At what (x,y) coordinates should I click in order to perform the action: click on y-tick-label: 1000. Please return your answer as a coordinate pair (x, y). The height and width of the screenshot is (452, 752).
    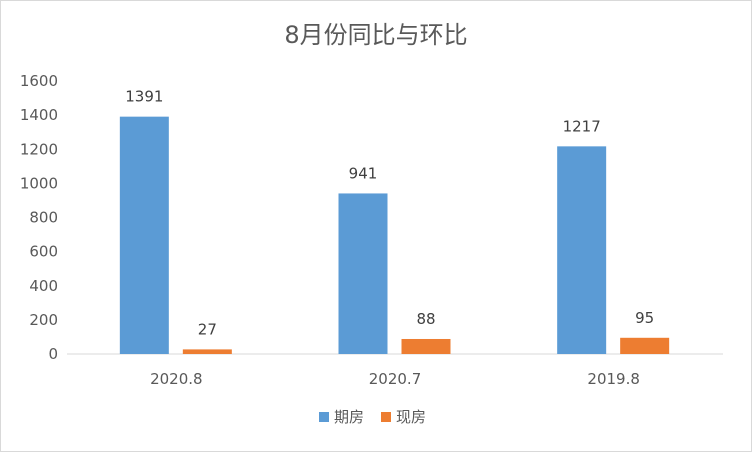
    Looking at the image, I should click on (39, 183).